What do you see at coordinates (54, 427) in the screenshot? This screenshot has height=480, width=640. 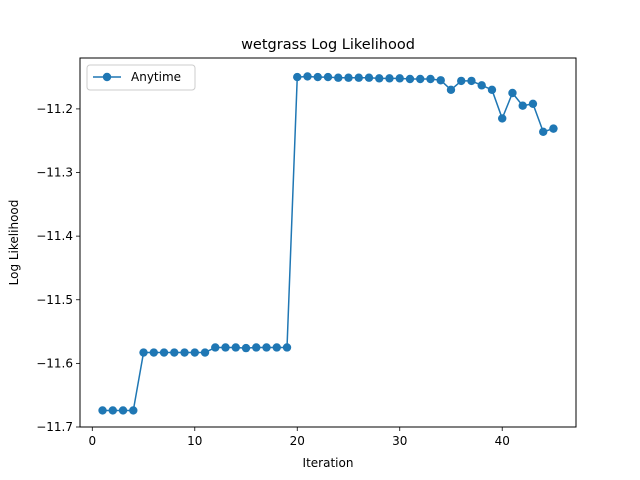 I see `y-tick-label: −11.7` at bounding box center [54, 427].